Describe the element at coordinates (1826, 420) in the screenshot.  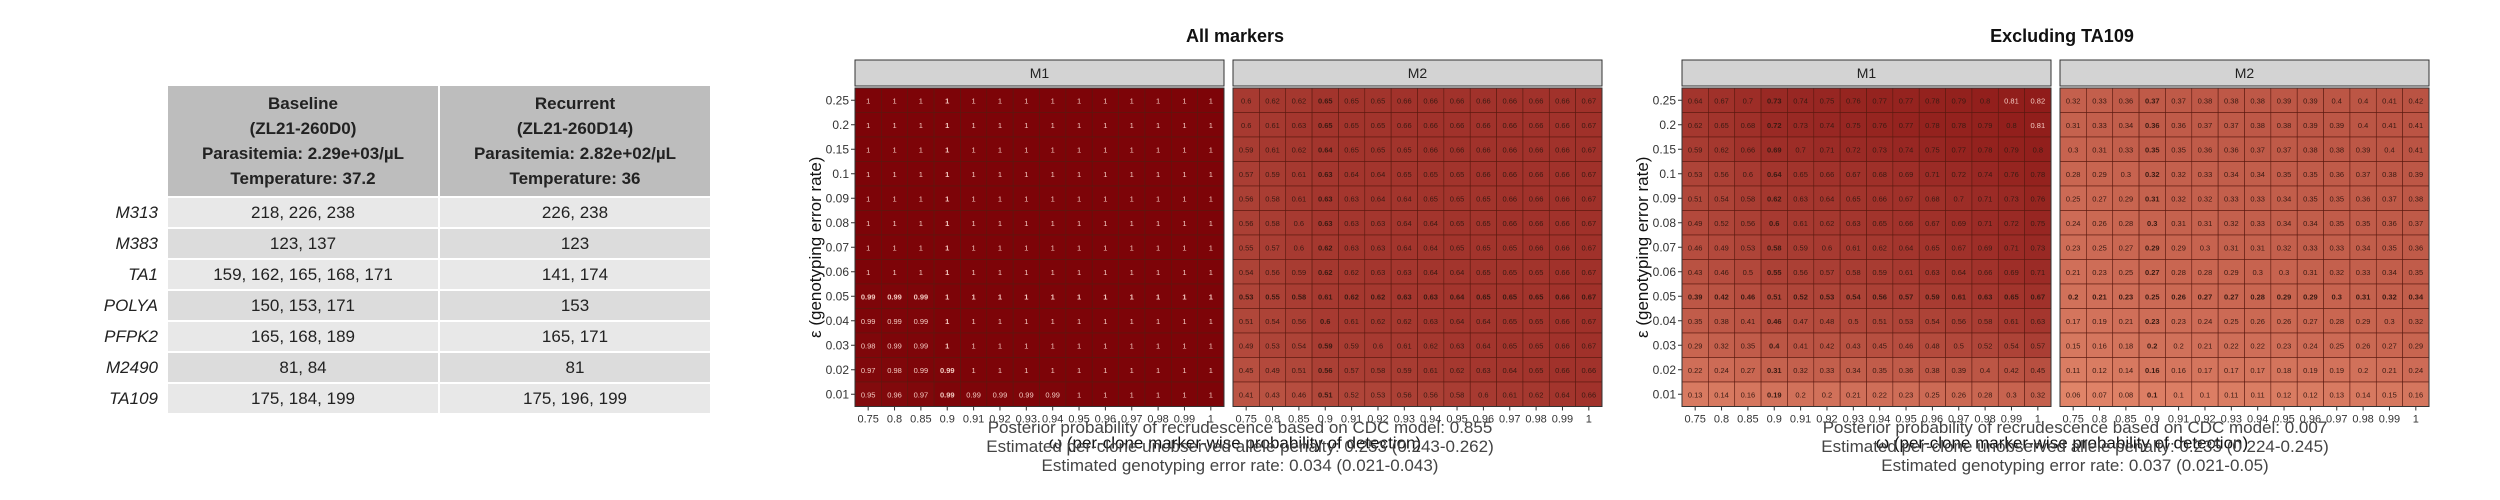
I see `x-tick-label: 0.92` at that location.